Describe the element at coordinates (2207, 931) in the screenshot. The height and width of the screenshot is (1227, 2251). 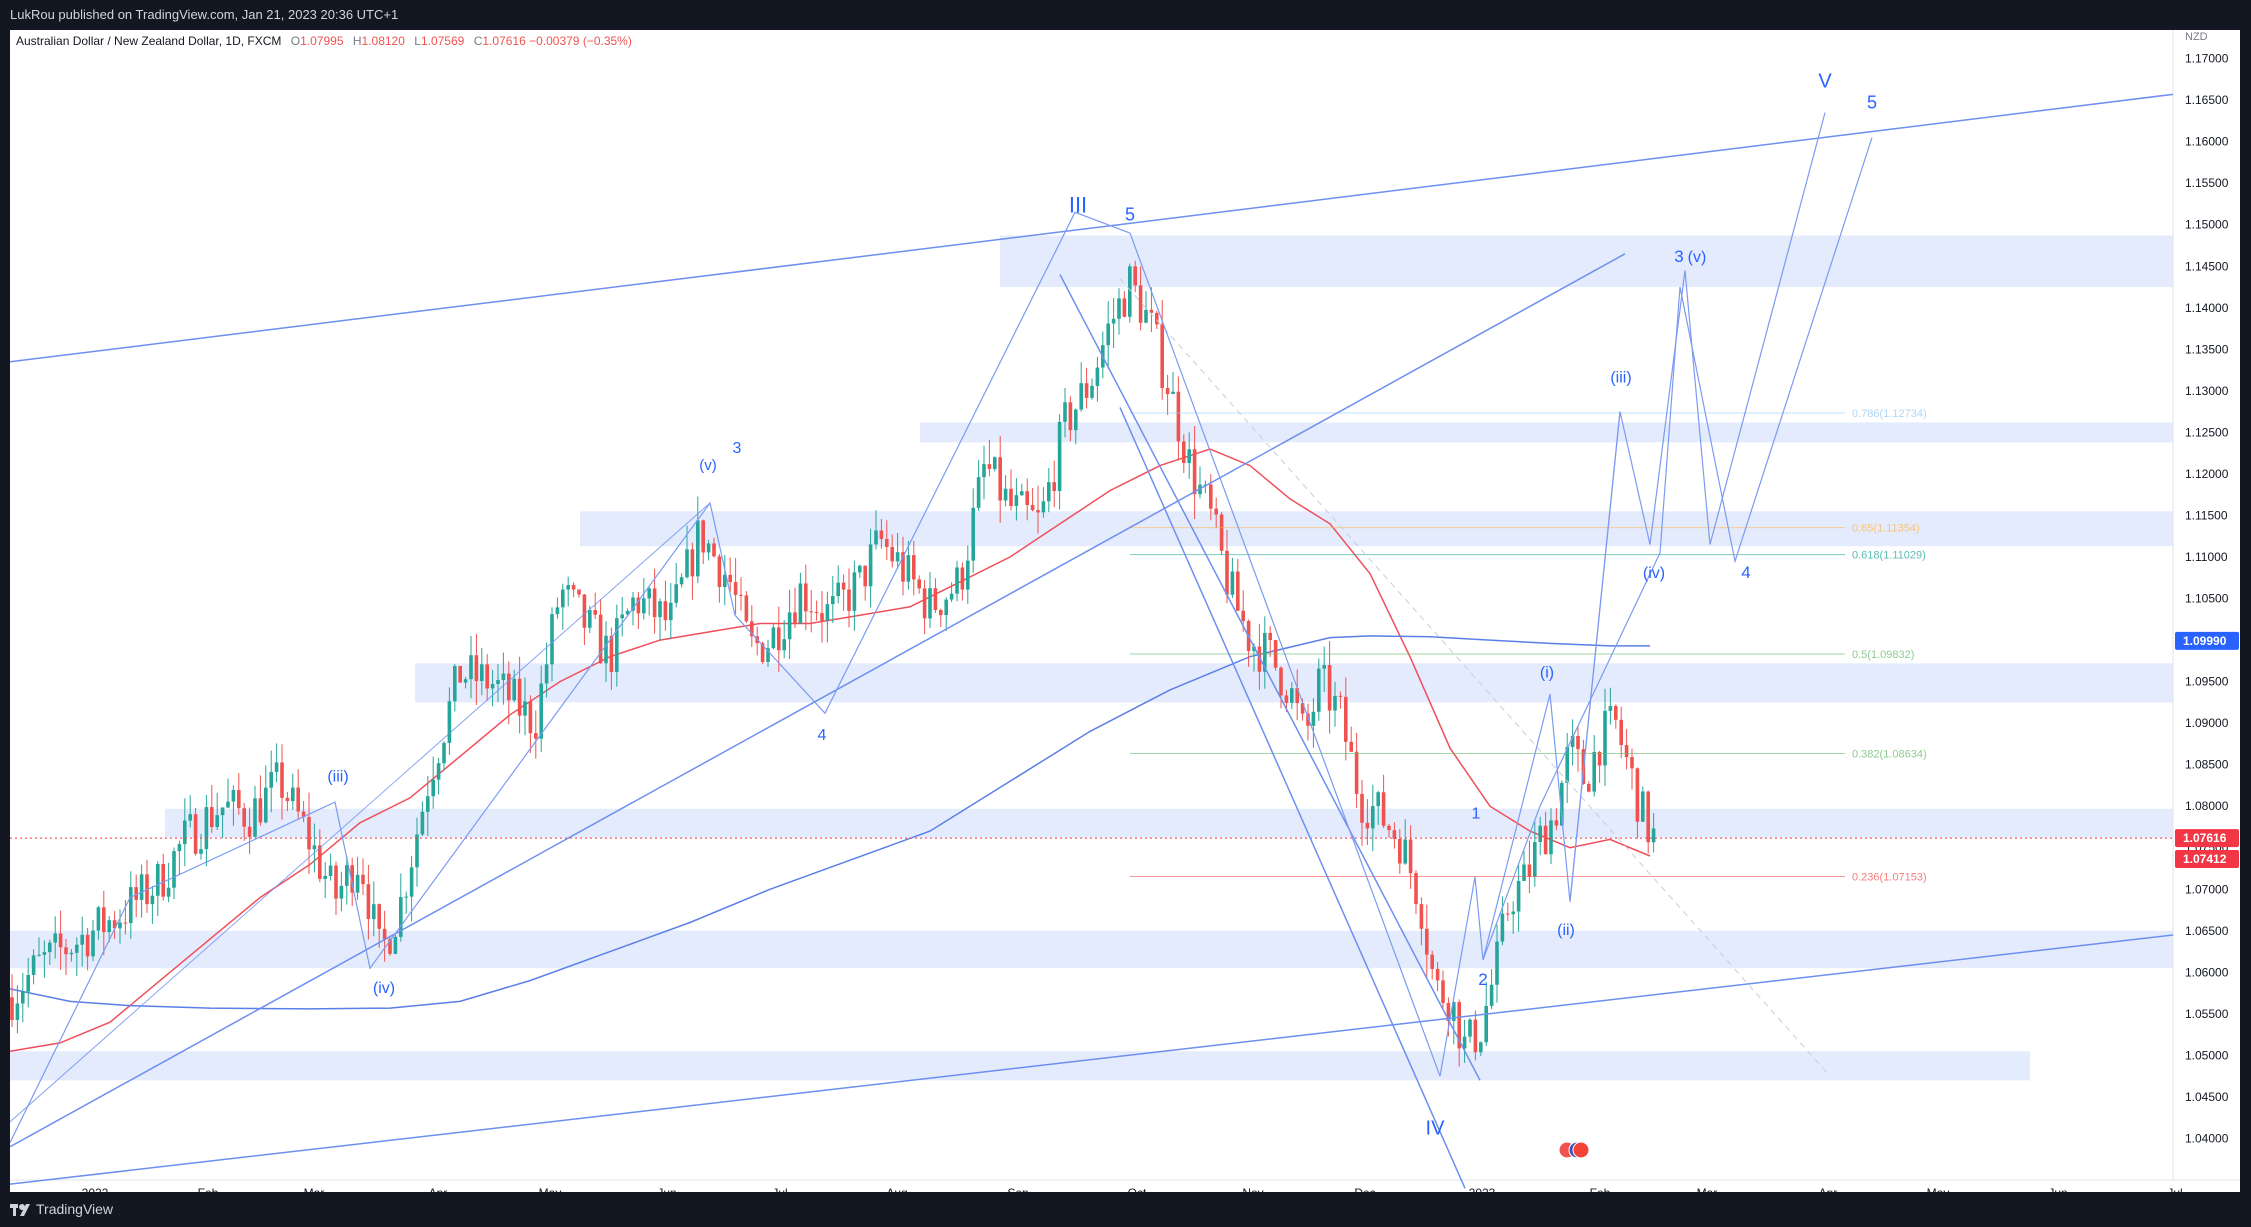
I see `y-tick-label: 1.06500` at that location.